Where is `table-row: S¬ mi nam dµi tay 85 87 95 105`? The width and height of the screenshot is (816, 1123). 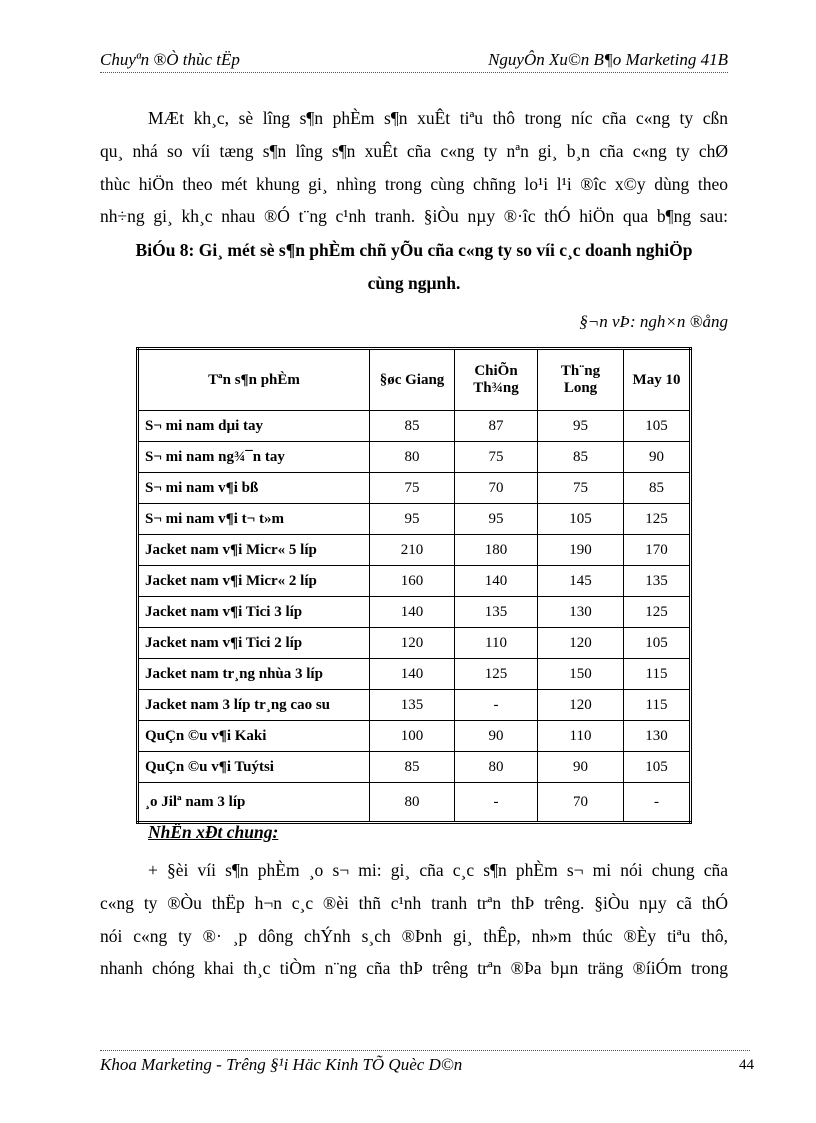
table-row: S¬ mi nam dµi tay 85 87 95 105 is located at coordinates (414, 426).